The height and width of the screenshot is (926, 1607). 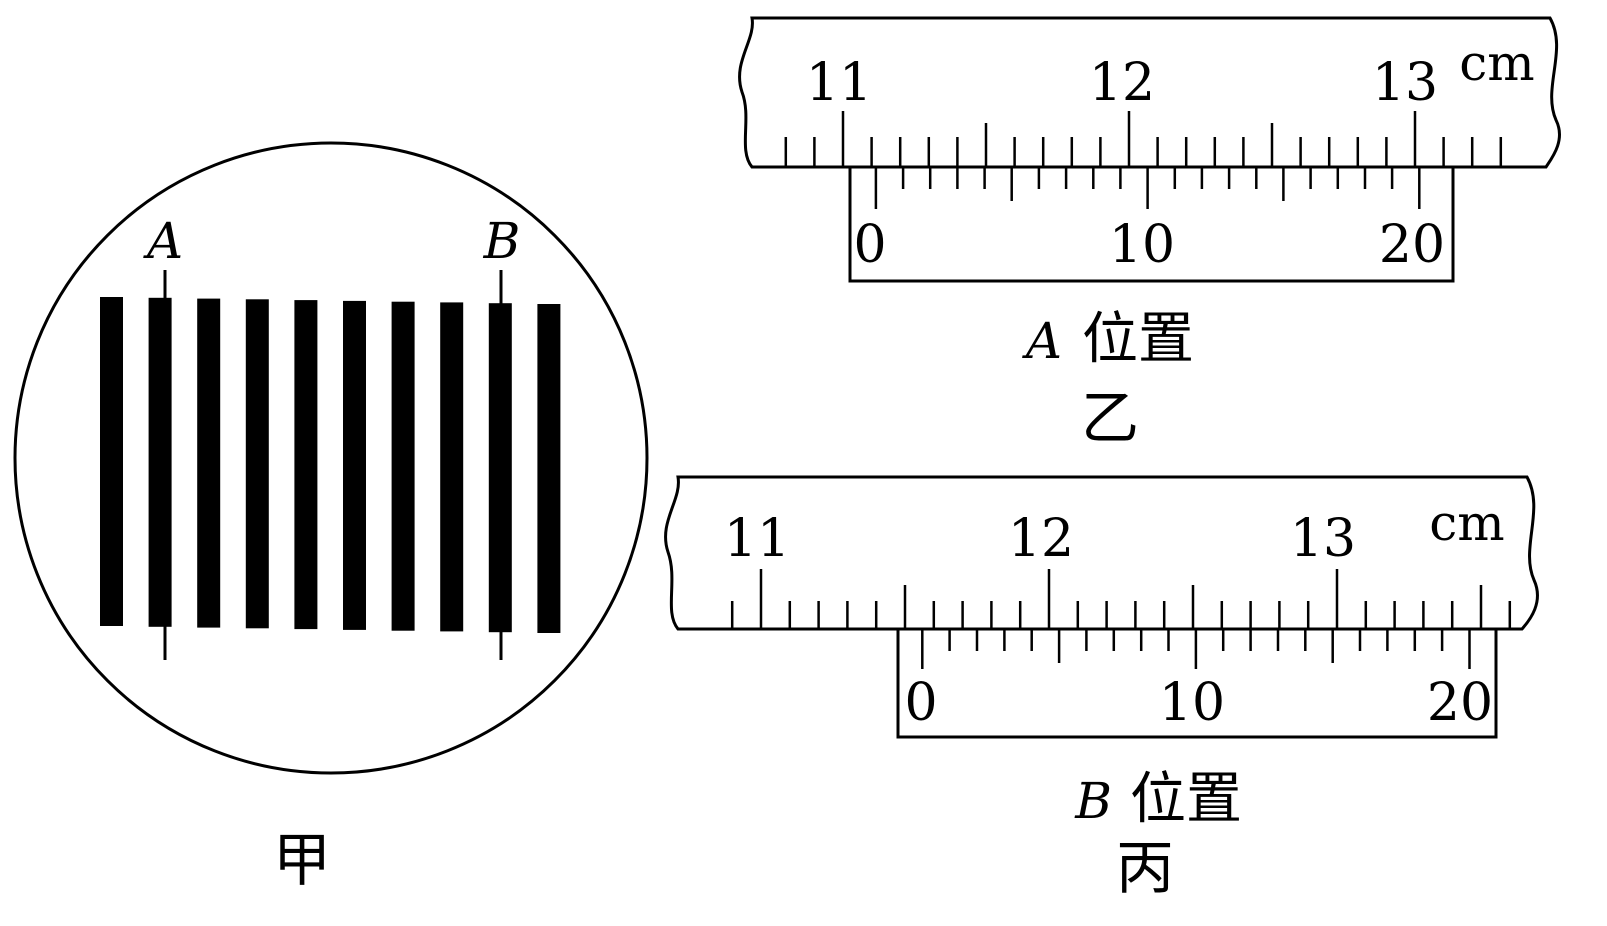 What do you see at coordinates (163, 241) in the screenshot?
I see `marker-a-label: A` at bounding box center [163, 241].